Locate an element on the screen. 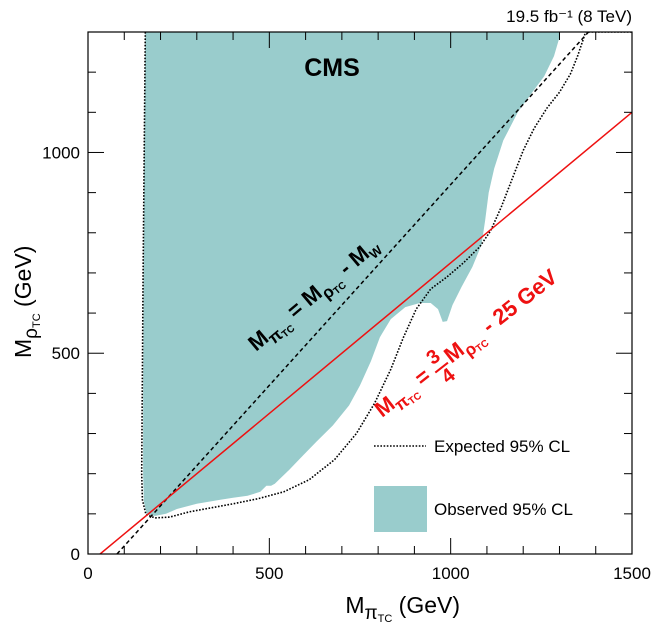 The height and width of the screenshot is (628, 657). x-tick-label: 1500 is located at coordinates (632, 573).